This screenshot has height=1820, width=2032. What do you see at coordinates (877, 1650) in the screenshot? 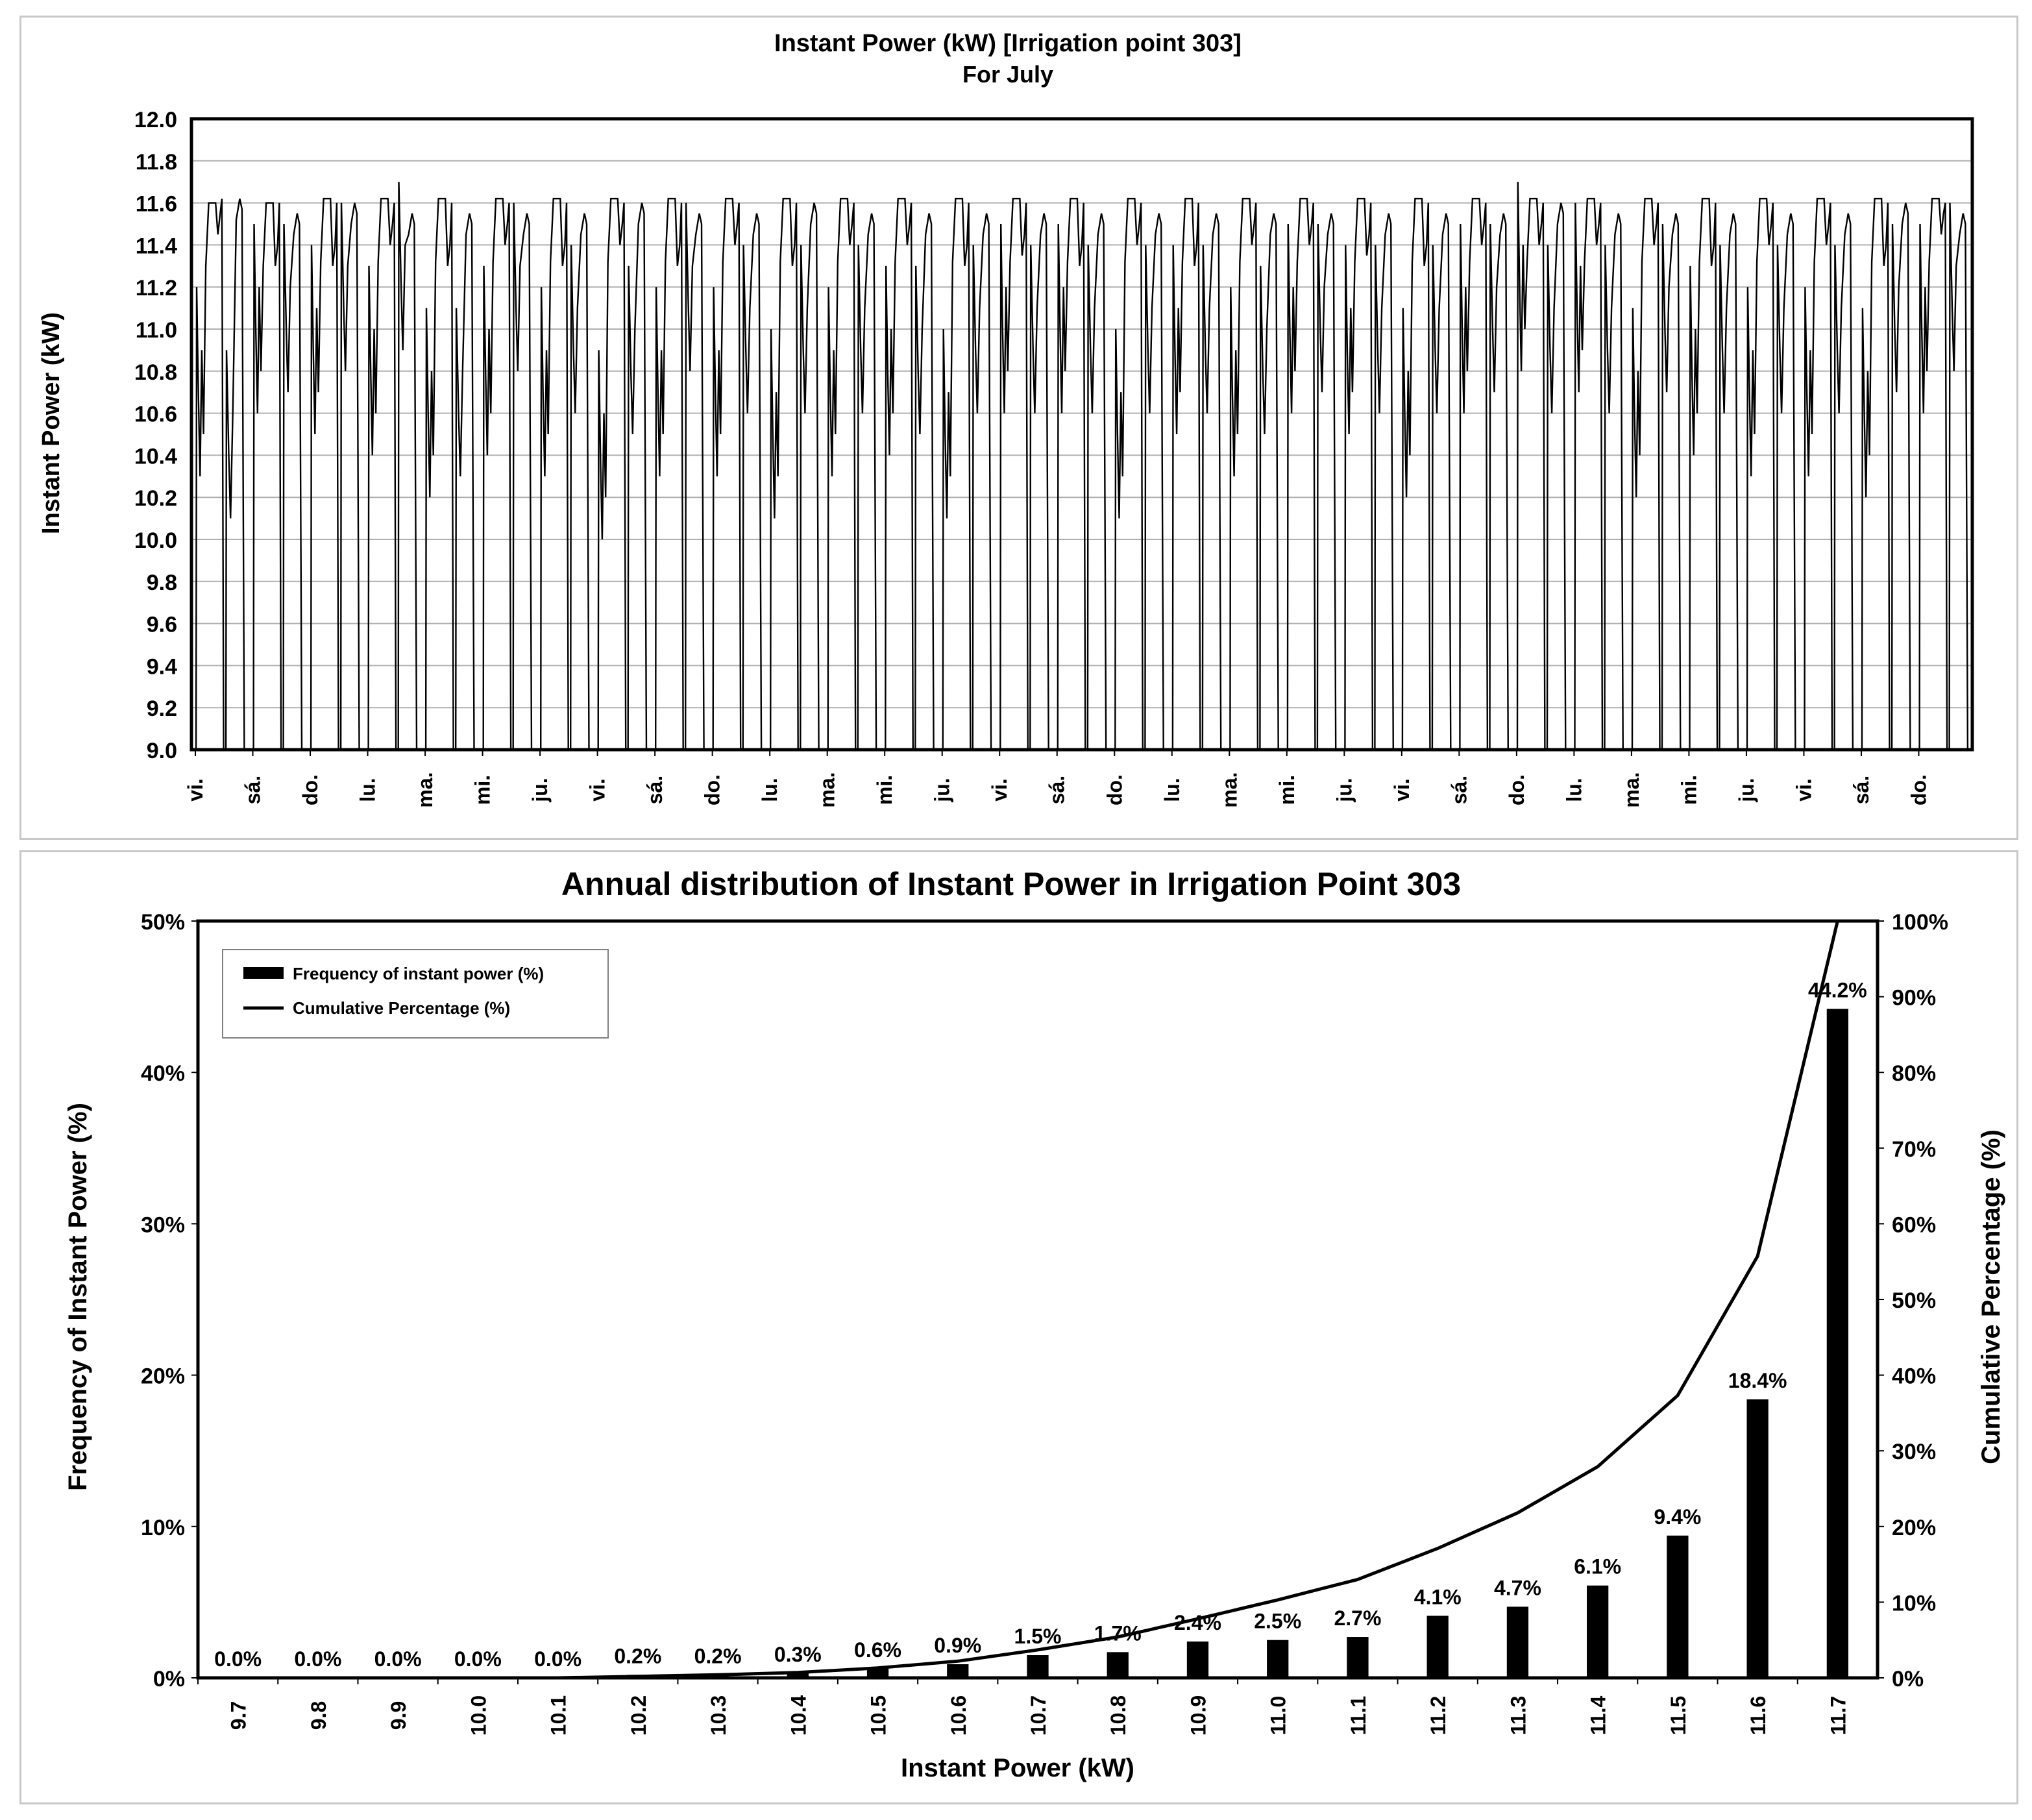
I see `chart2-data-label: 0.6%` at bounding box center [877, 1650].